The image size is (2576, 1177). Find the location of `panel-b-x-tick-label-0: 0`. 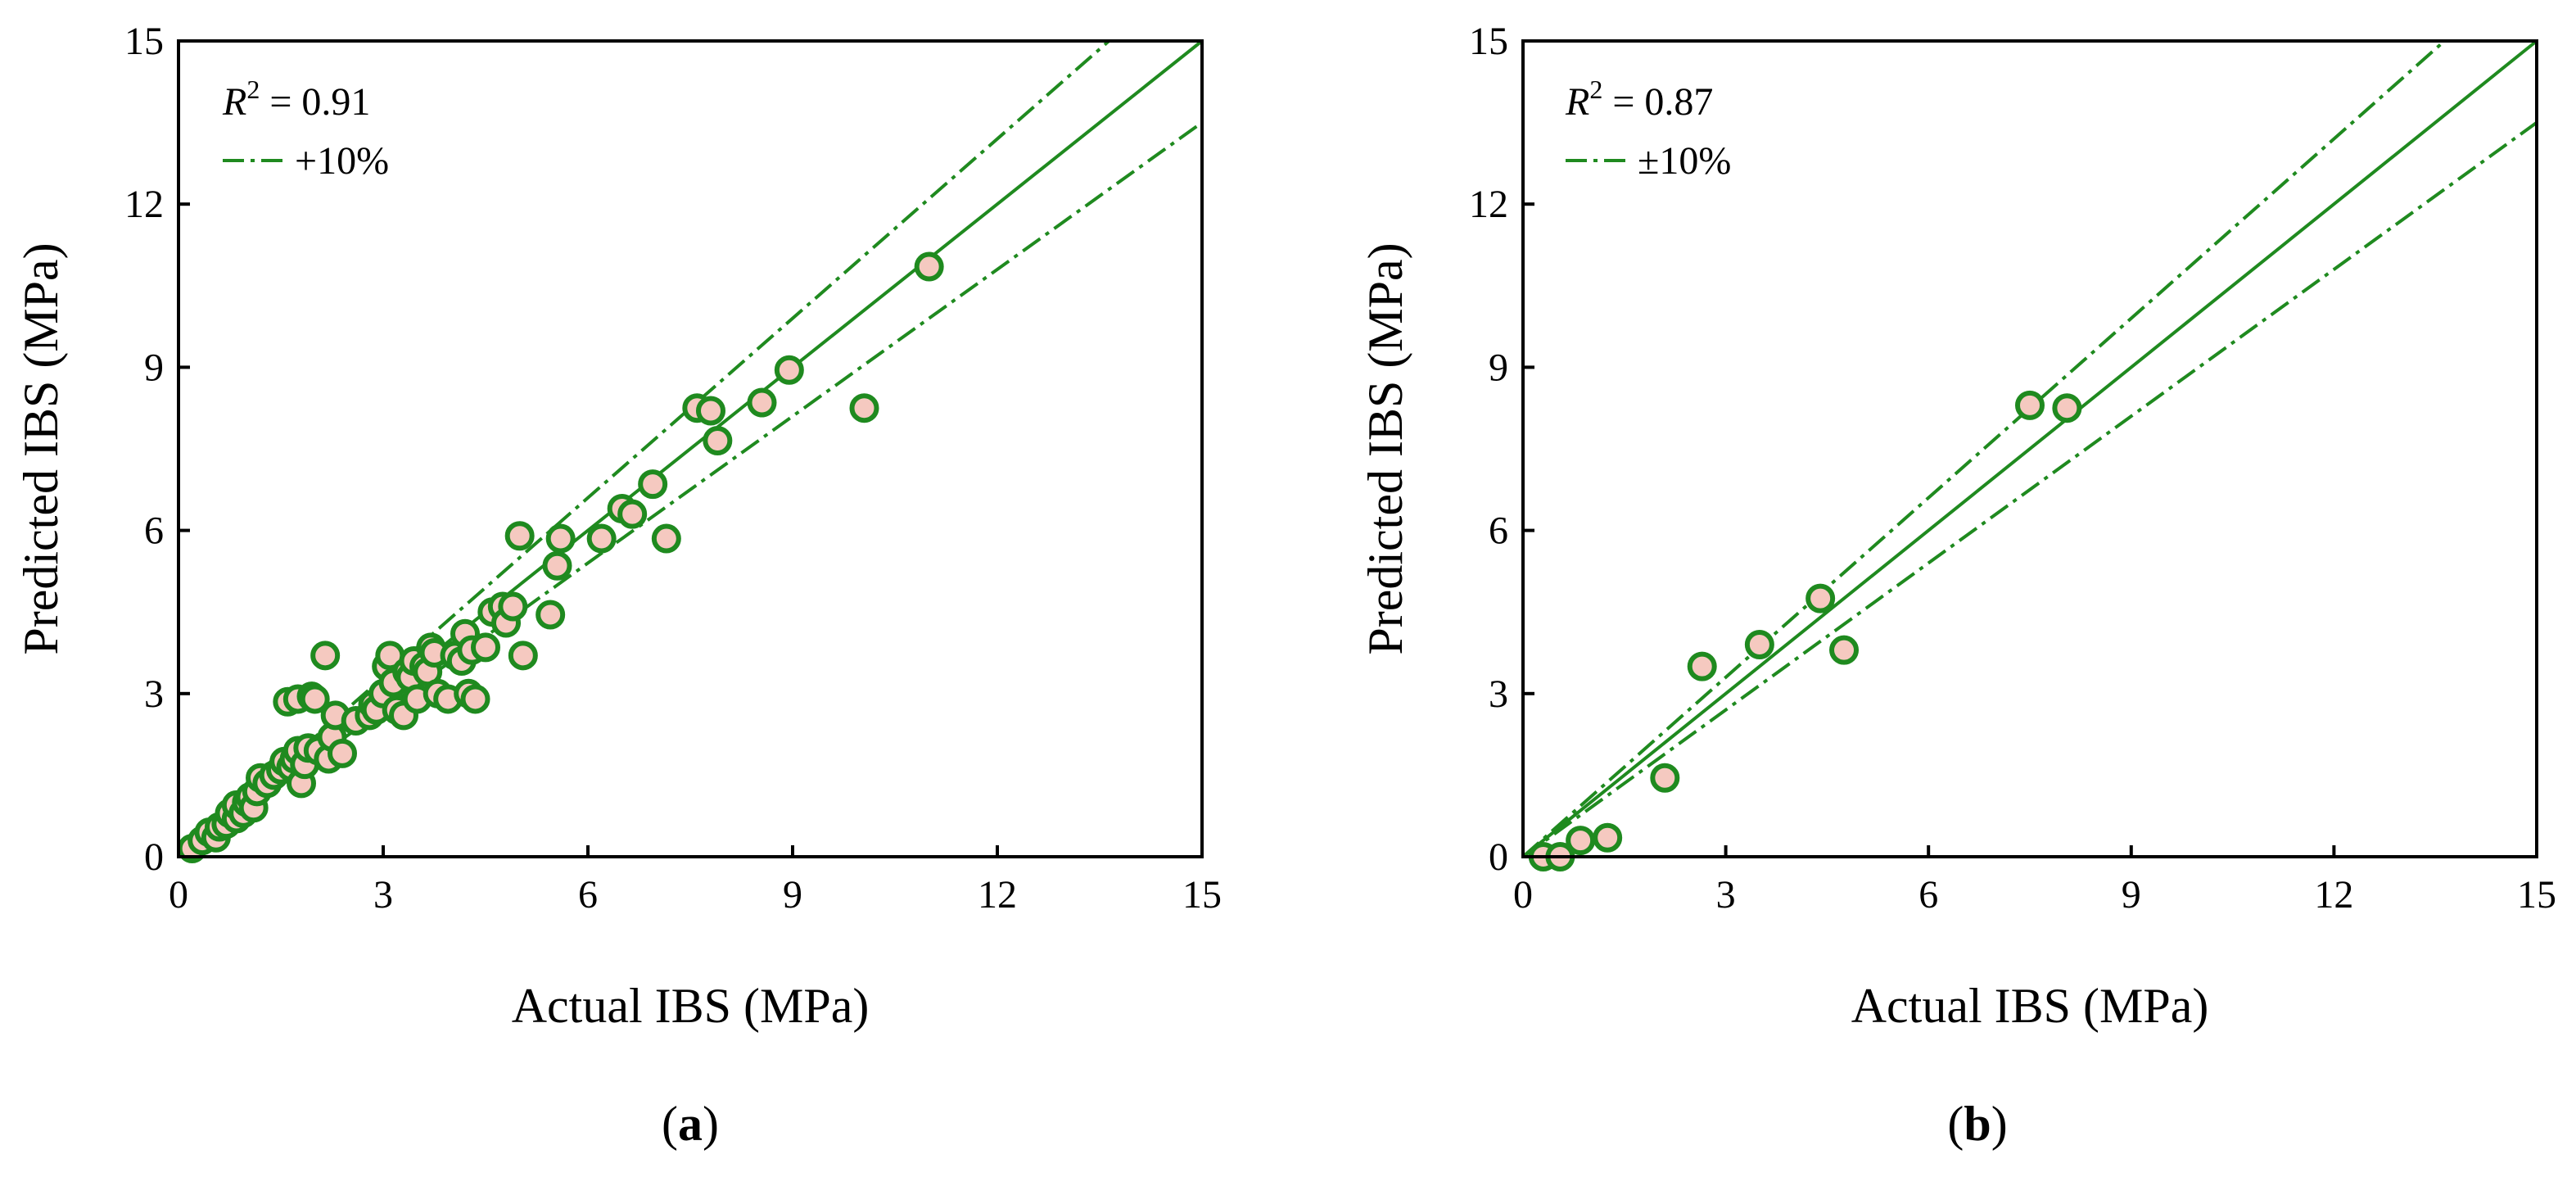

panel-b-x-tick-label-0: 0 is located at coordinates (1523, 895).